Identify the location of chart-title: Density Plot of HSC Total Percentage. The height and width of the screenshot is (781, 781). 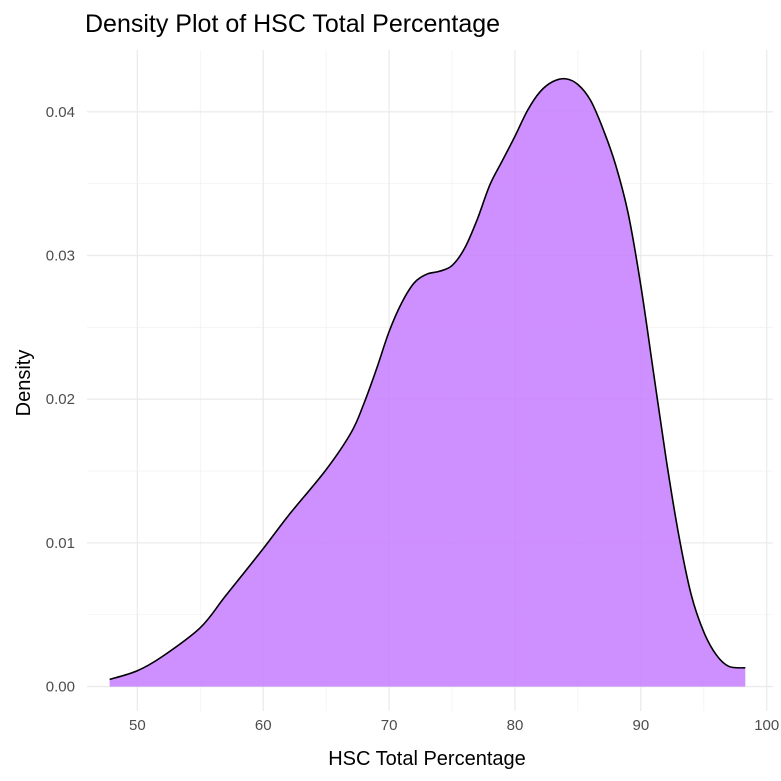
(292, 24).